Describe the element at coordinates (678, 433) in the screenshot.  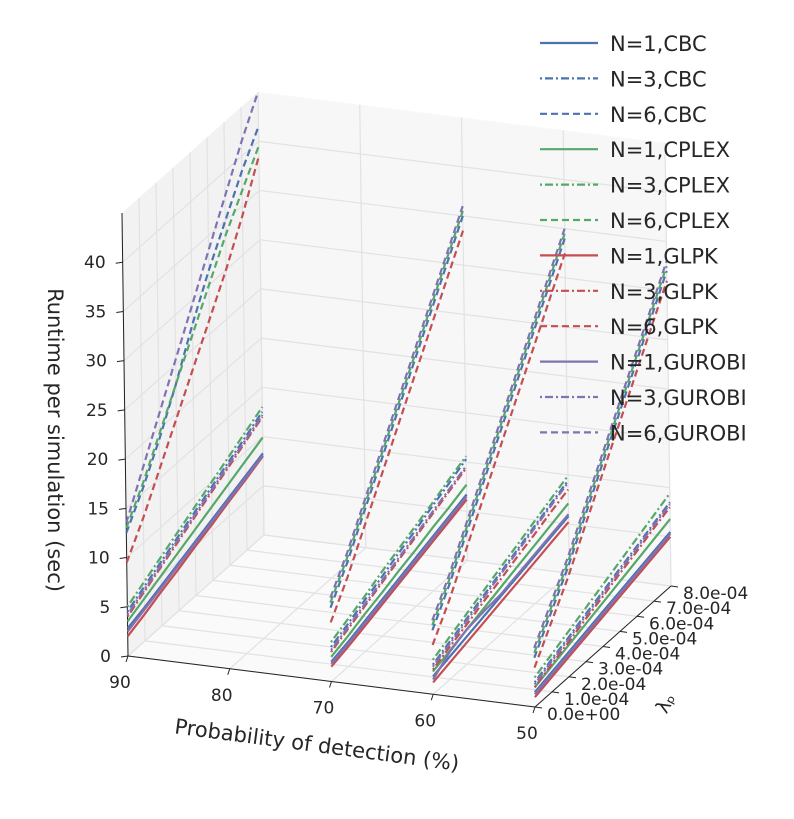
I see `legend-entry: N=6,GUROBI` at that location.